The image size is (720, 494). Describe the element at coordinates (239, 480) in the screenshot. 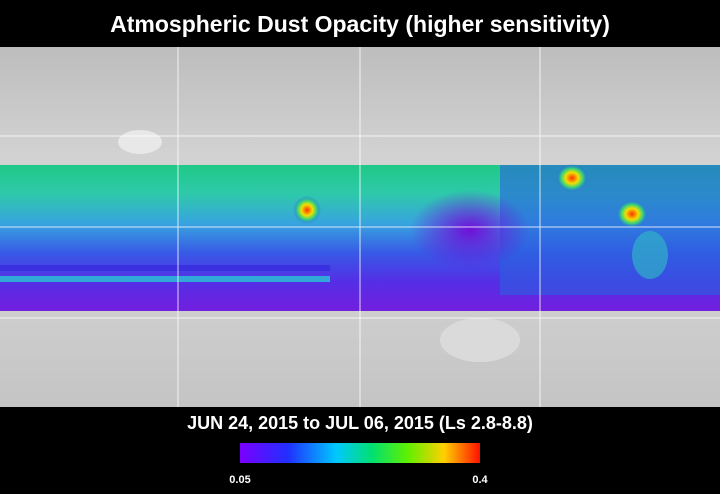

I see `scale-min-label: 0.05` at that location.